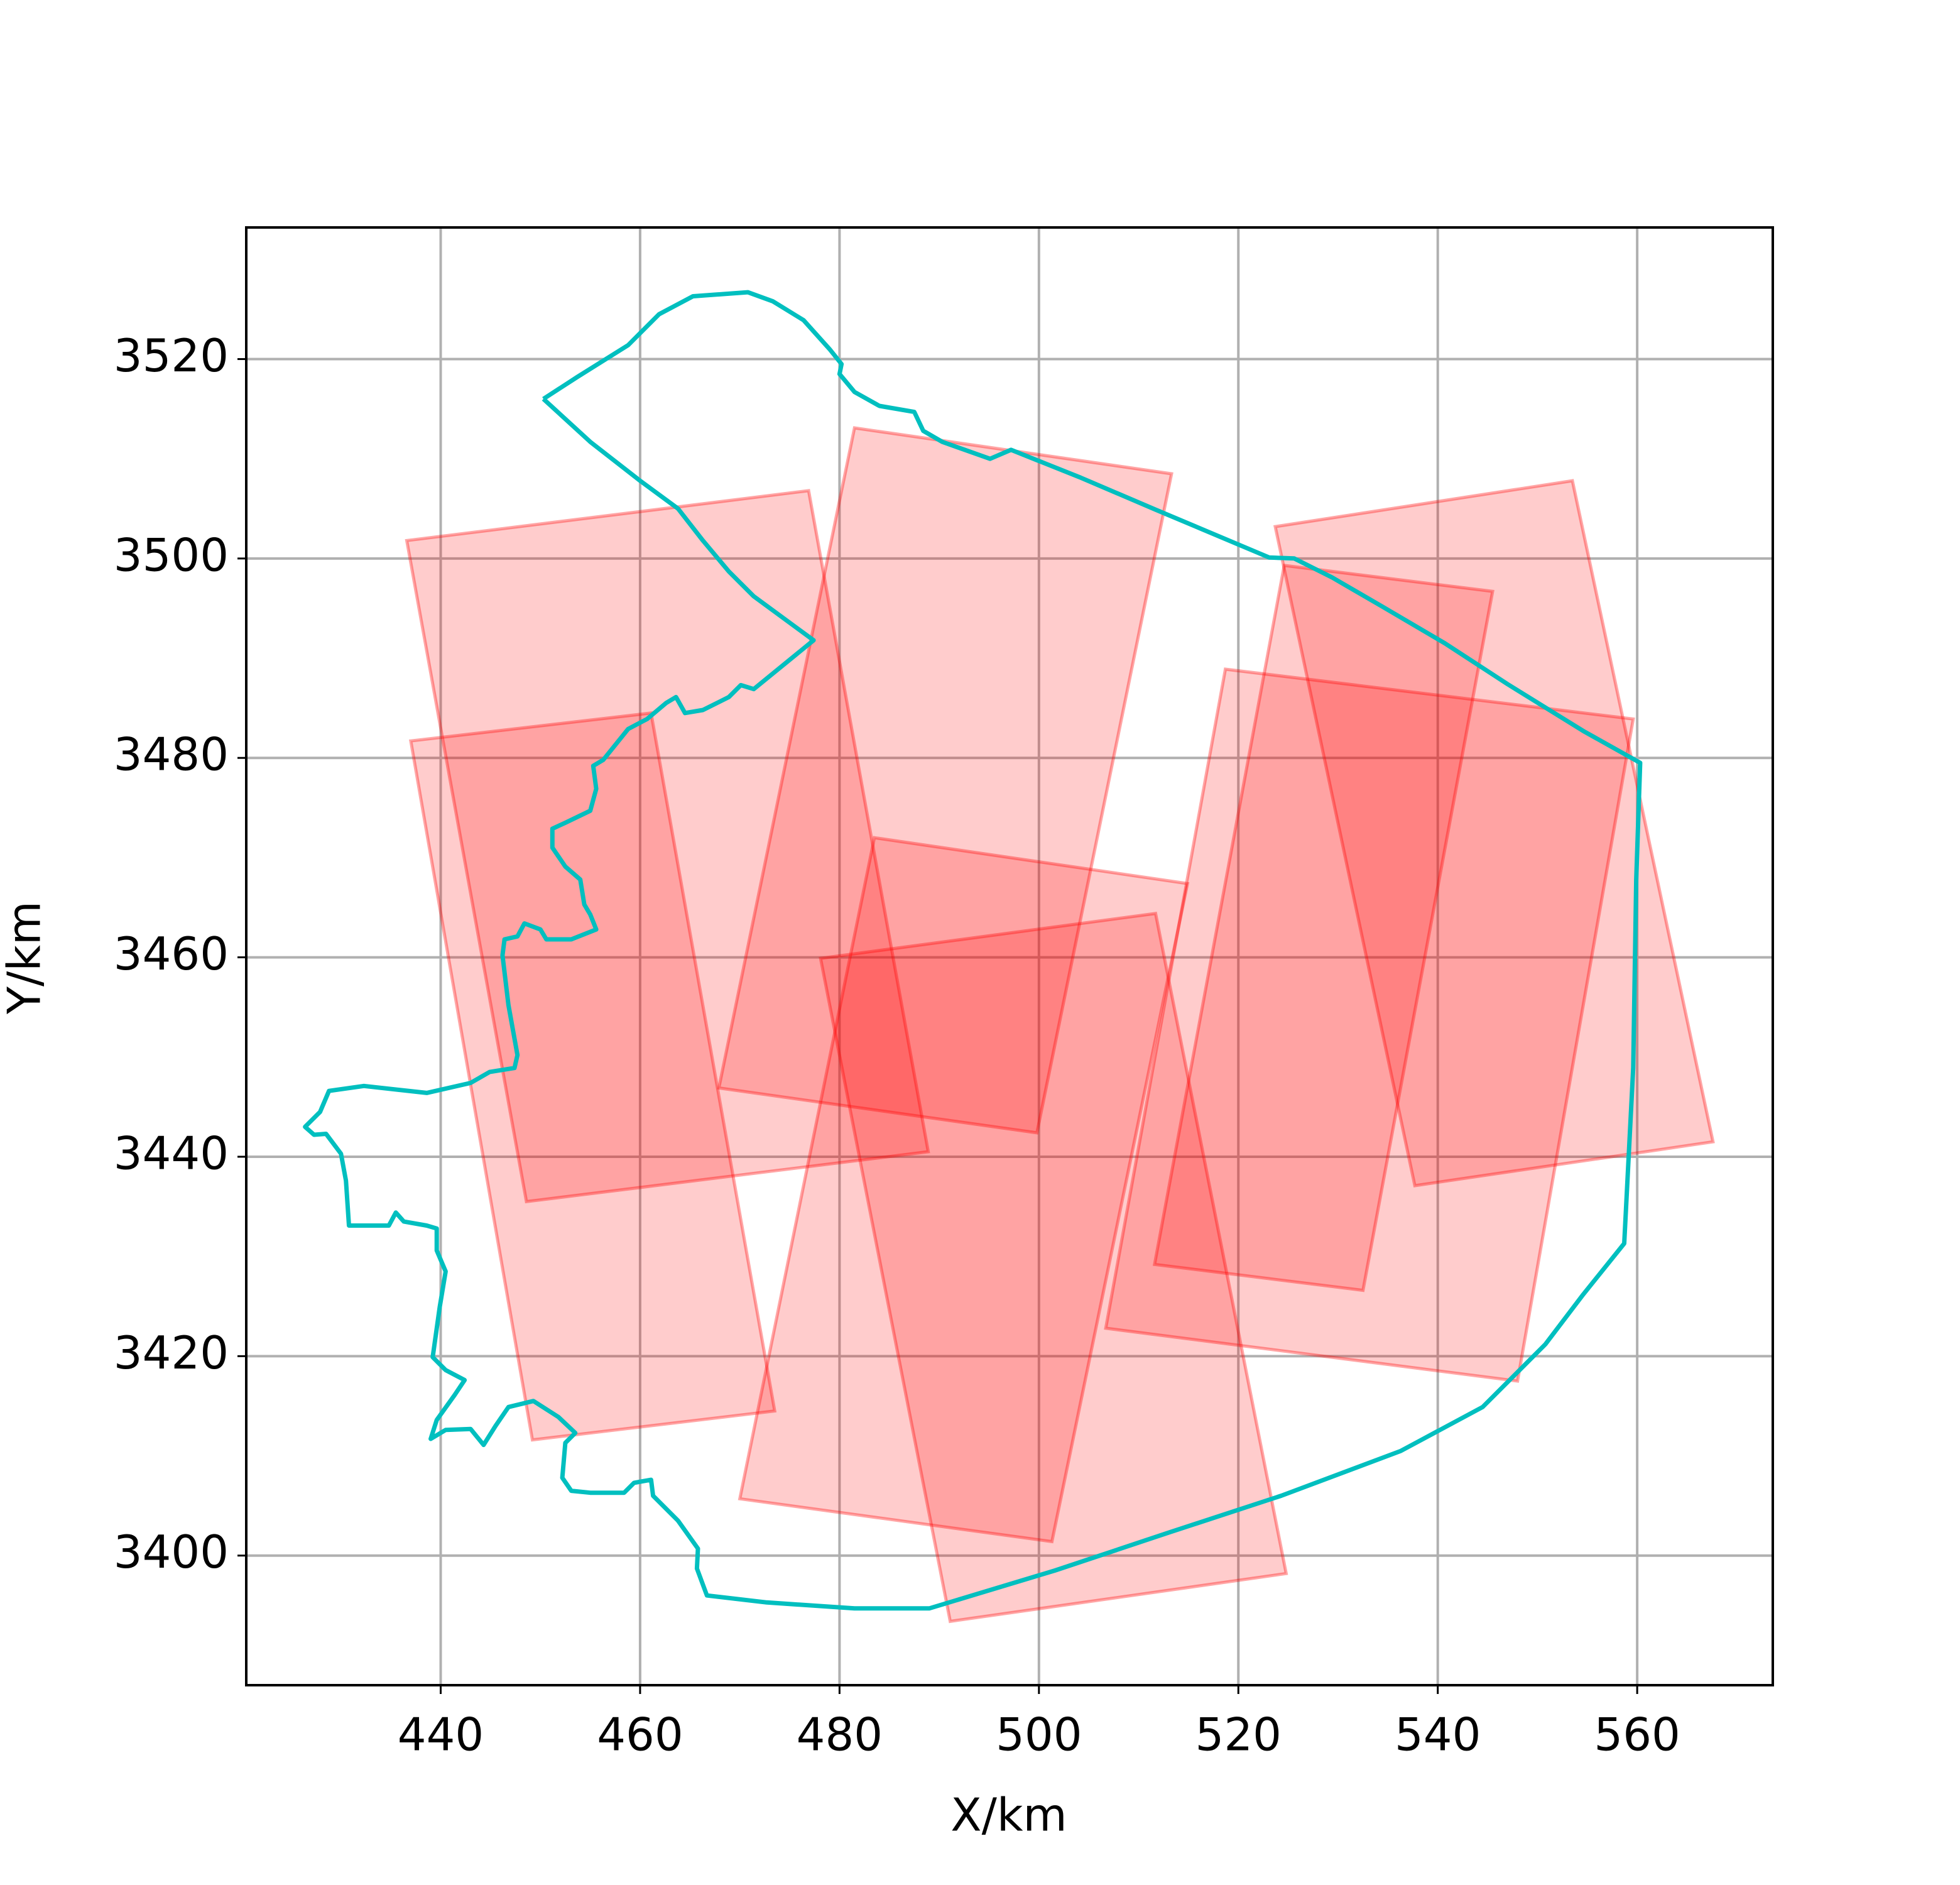  What do you see at coordinates (1438, 1734) in the screenshot?
I see `x-tick-label: 540` at bounding box center [1438, 1734].